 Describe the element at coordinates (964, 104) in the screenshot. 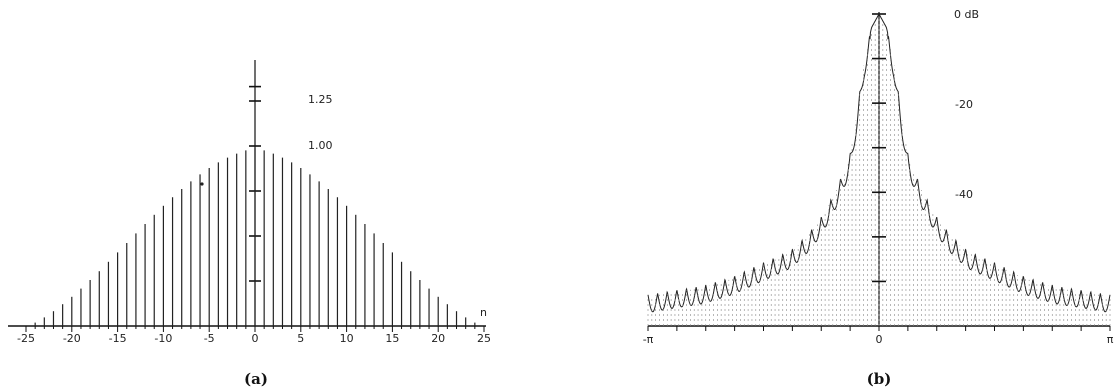

I see `chart-b-y-tick-label-2: -20` at that location.